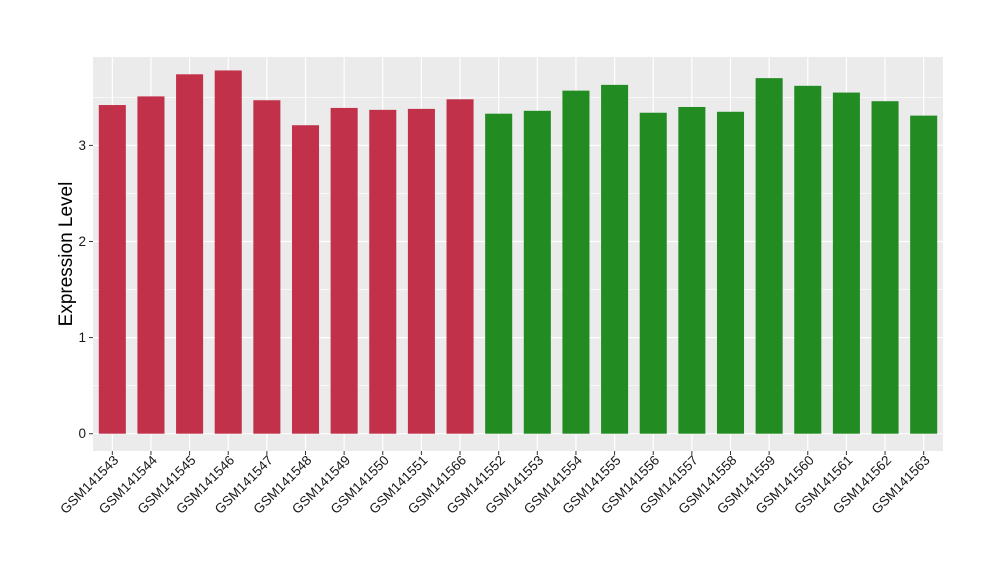 The height and width of the screenshot is (580, 1000). I want to click on bar-GSM141546, so click(228, 252).